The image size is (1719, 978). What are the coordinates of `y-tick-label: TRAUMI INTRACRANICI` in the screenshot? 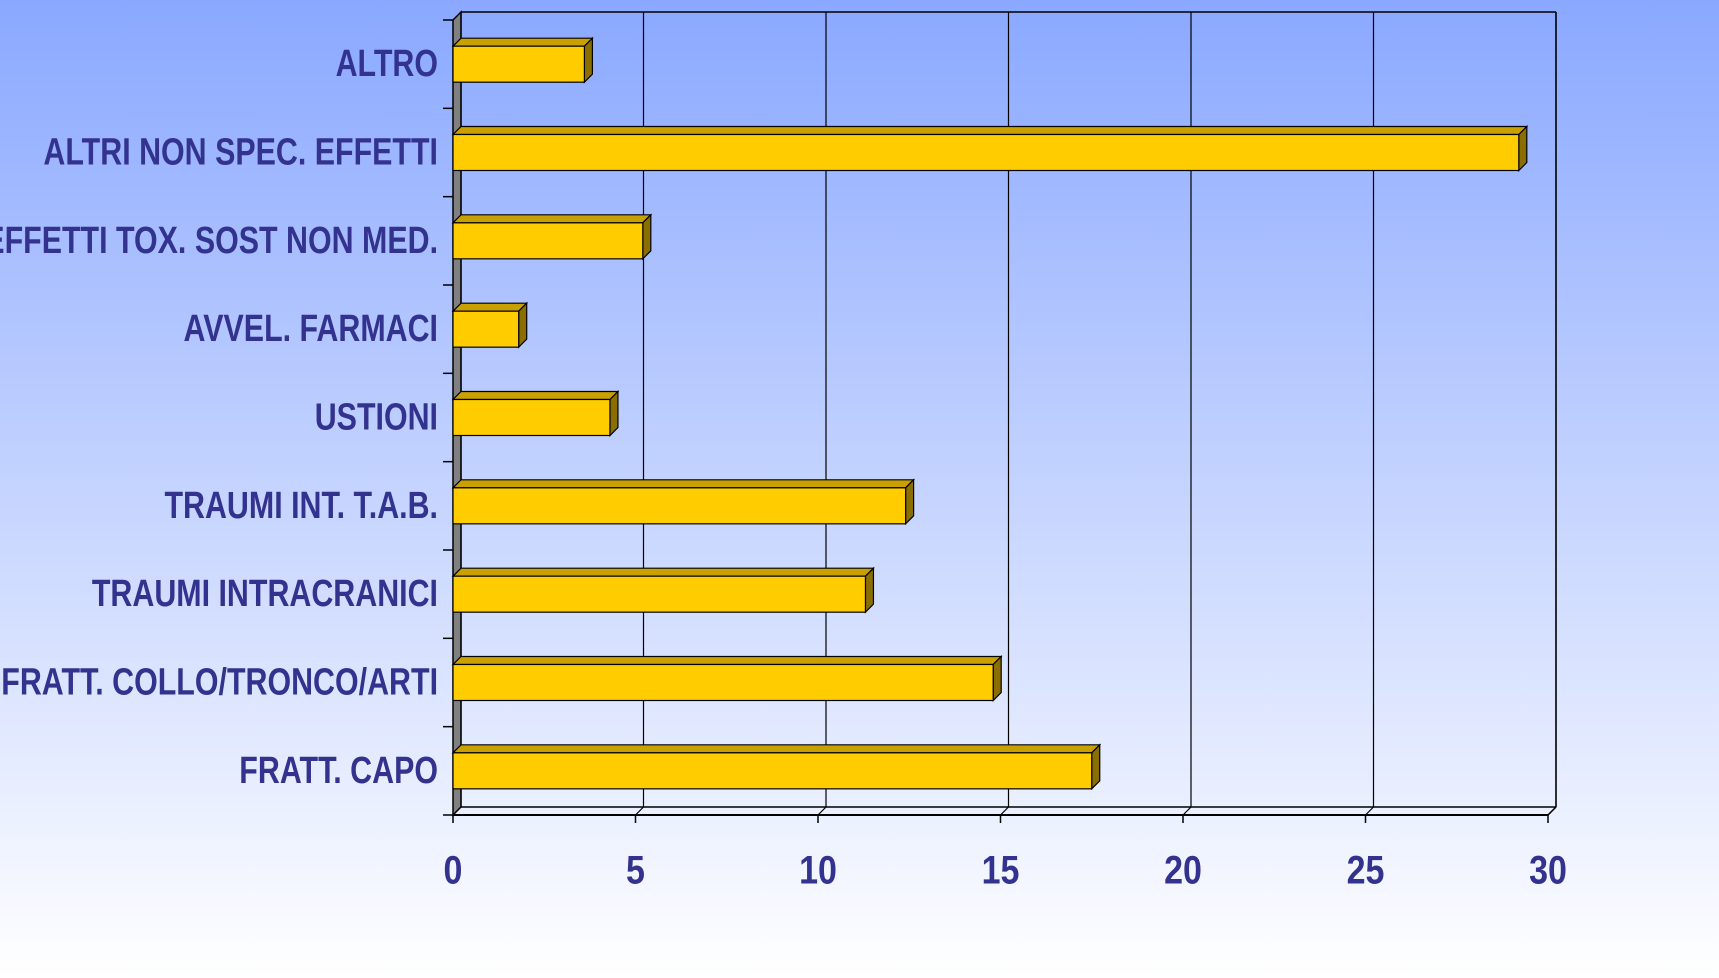 It's located at (265, 594).